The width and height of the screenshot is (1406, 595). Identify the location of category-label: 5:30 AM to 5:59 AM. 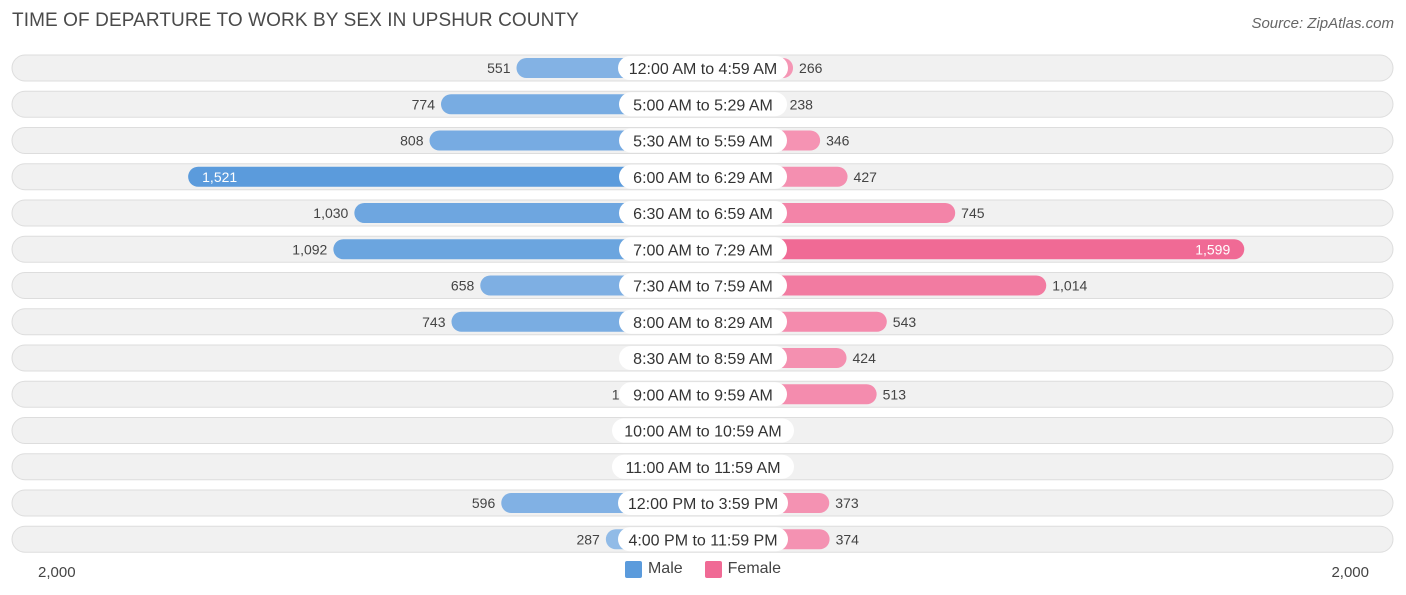
(703, 142).